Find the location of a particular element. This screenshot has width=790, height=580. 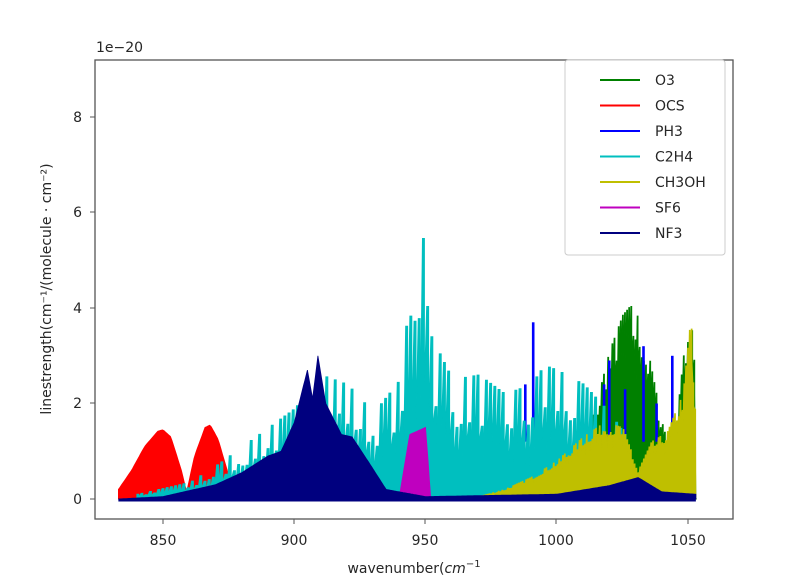

y-tick-label: 4 is located at coordinates (77, 309).